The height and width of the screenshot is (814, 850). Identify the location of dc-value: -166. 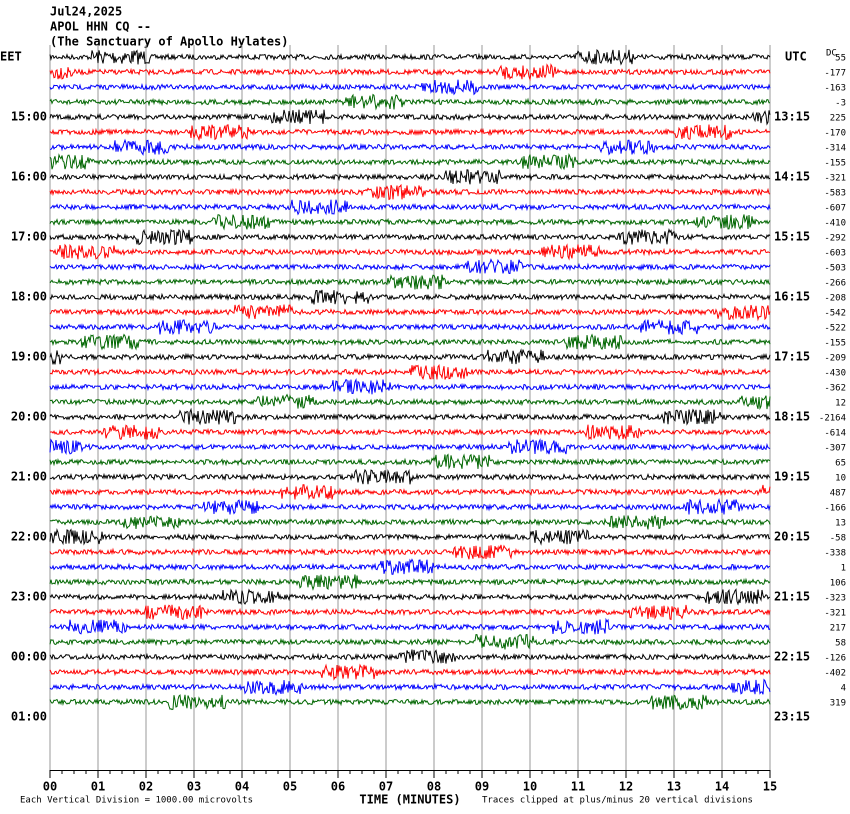
(835, 509).